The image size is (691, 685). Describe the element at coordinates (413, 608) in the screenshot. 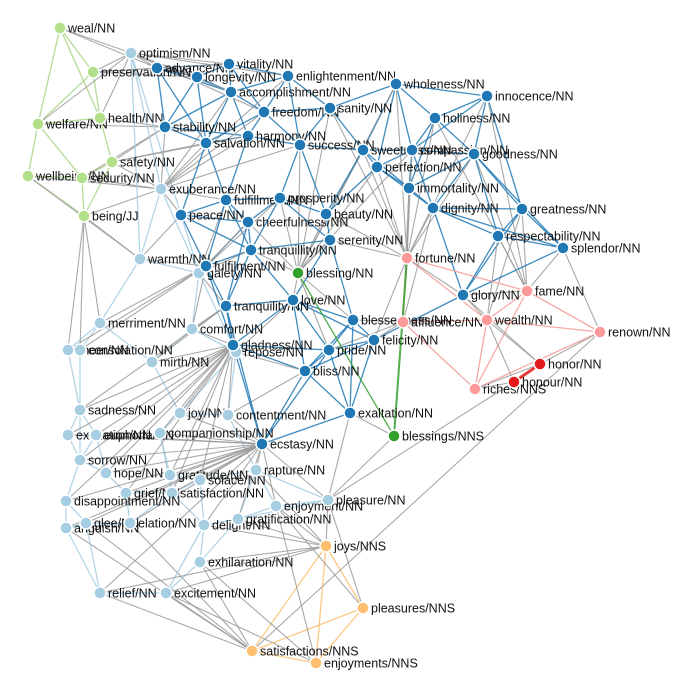

I see `node-label: pleasures/NNS` at that location.